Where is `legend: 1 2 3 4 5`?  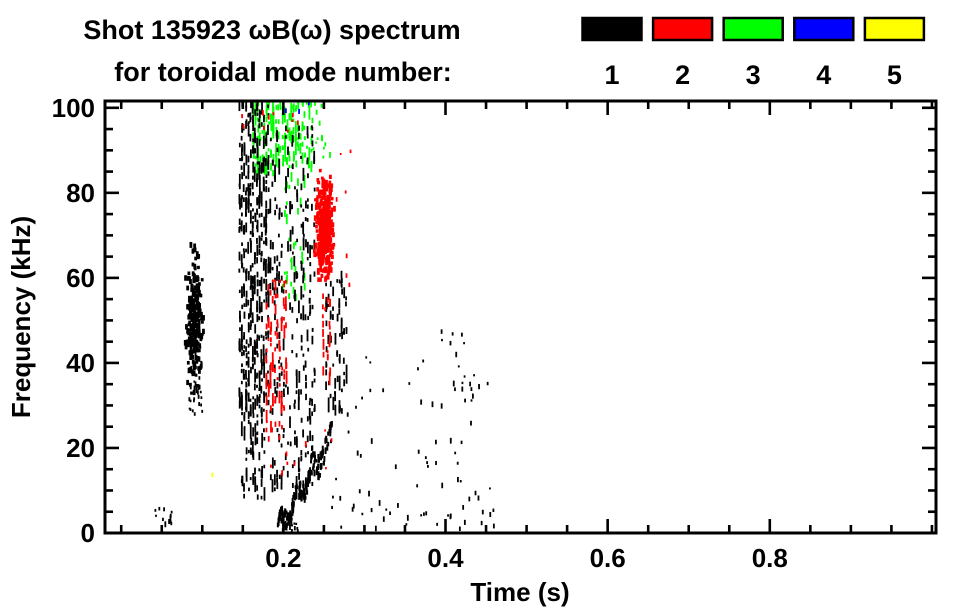 legend: 1 2 3 4 5 is located at coordinates (753, 53).